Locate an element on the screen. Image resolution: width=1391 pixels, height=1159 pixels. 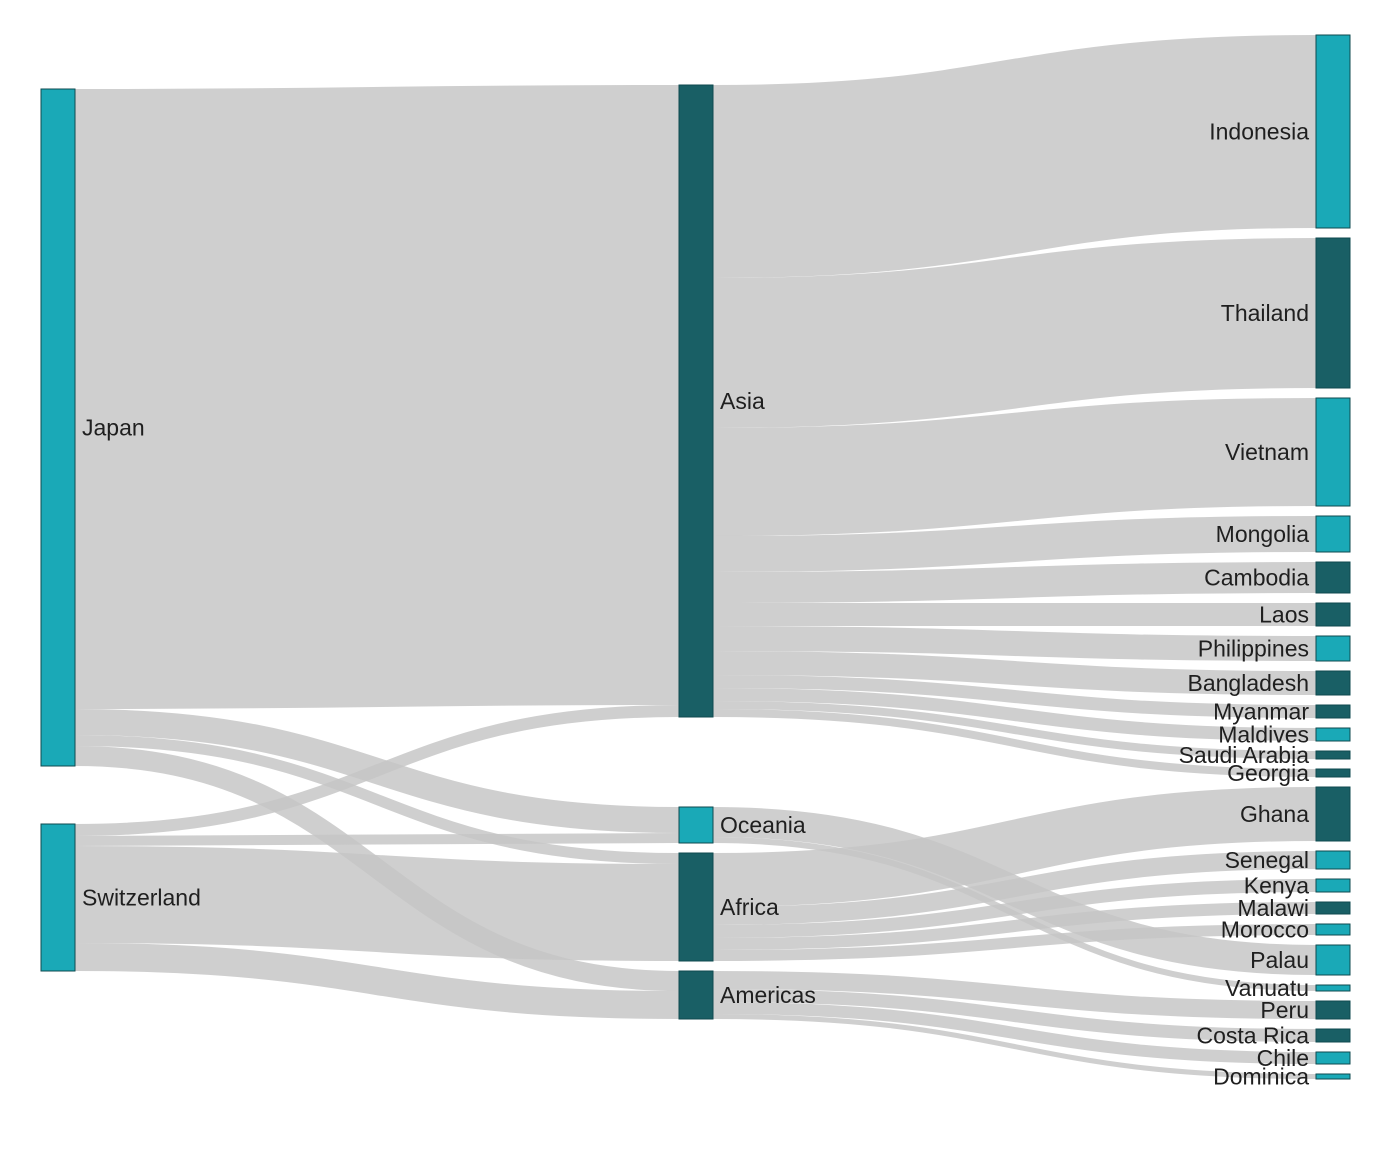
node-label-senegal: Senegal is located at coordinates (1267, 860).